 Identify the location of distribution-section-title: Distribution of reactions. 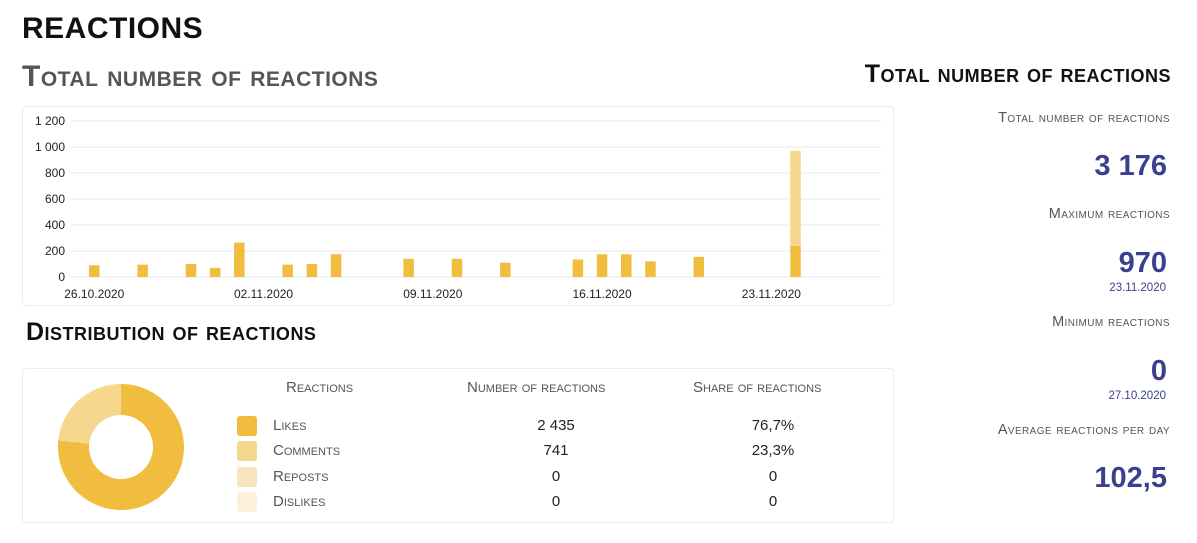
(171, 332).